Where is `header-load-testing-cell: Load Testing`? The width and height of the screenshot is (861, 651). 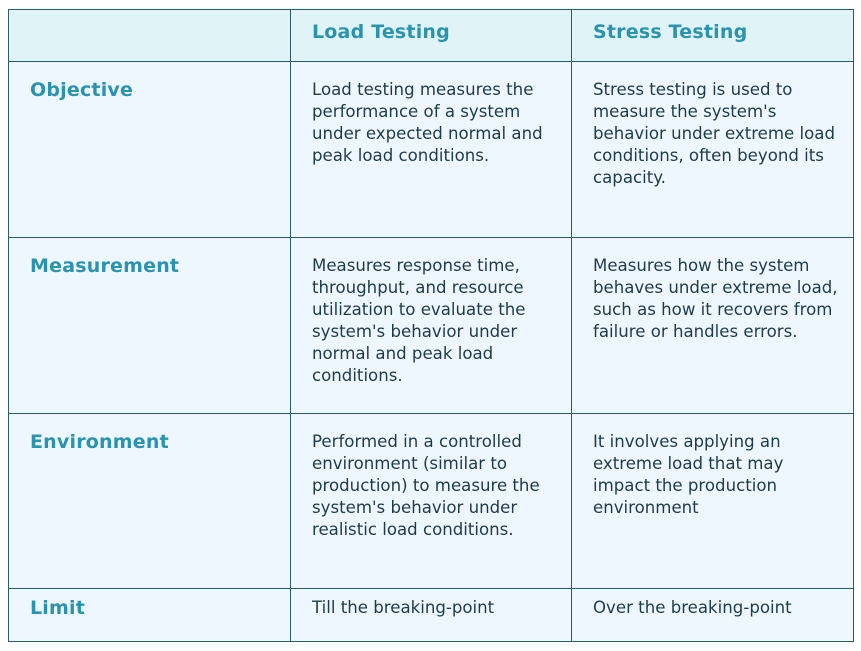
header-load-testing-cell: Load Testing is located at coordinates (431, 35).